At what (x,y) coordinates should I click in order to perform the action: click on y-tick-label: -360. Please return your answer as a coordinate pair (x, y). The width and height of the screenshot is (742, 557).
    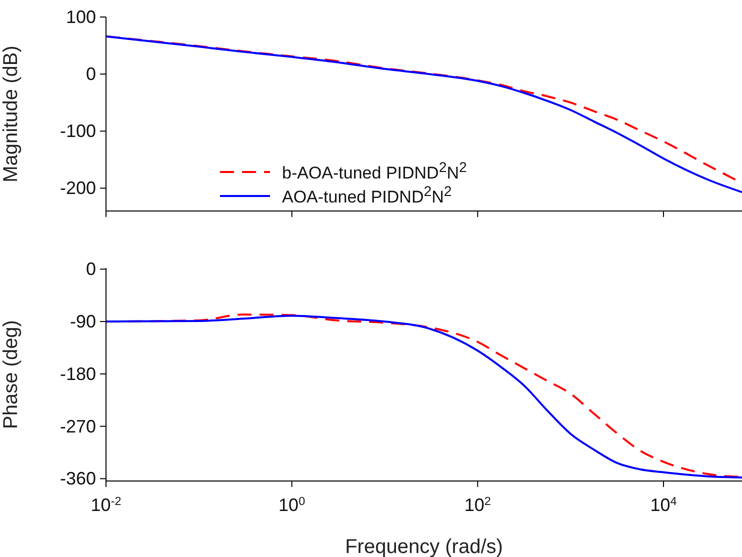
    Looking at the image, I should click on (78, 478).